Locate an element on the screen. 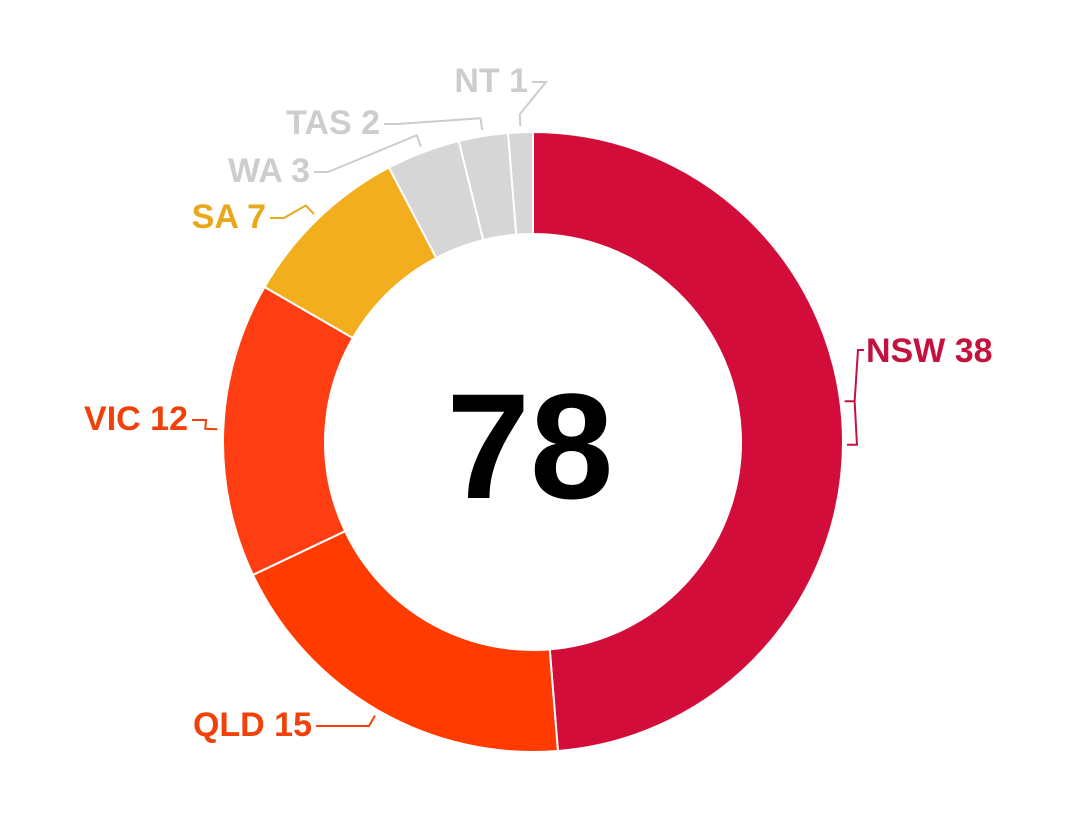 Image resolution: width=1080 pixels, height=836 pixels. leader-line-qld is located at coordinates (346, 721).